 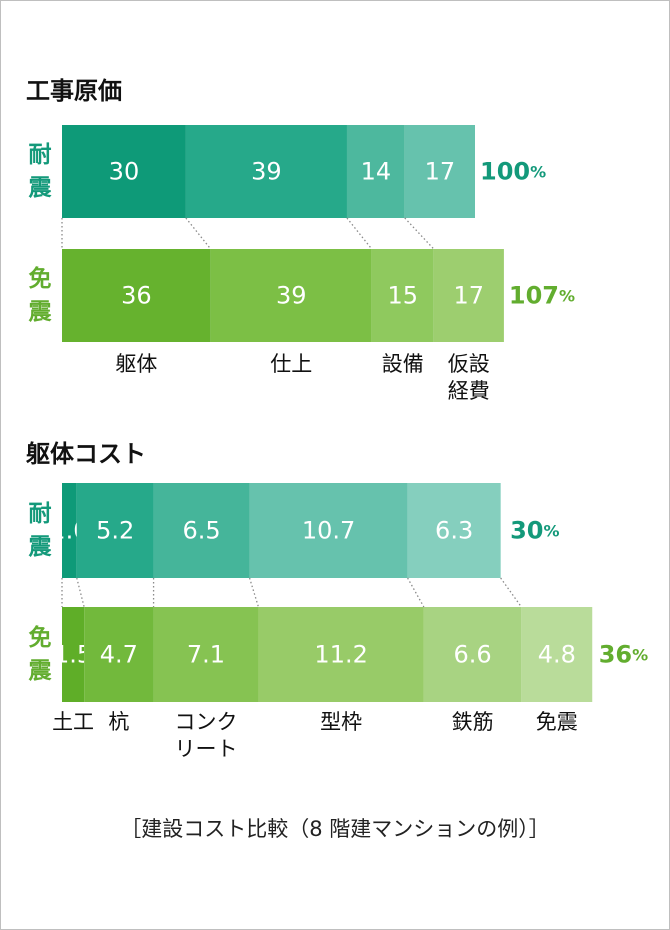 What do you see at coordinates (473, 722) in the screenshot?
I see `series-label: 鉄筋` at bounding box center [473, 722].